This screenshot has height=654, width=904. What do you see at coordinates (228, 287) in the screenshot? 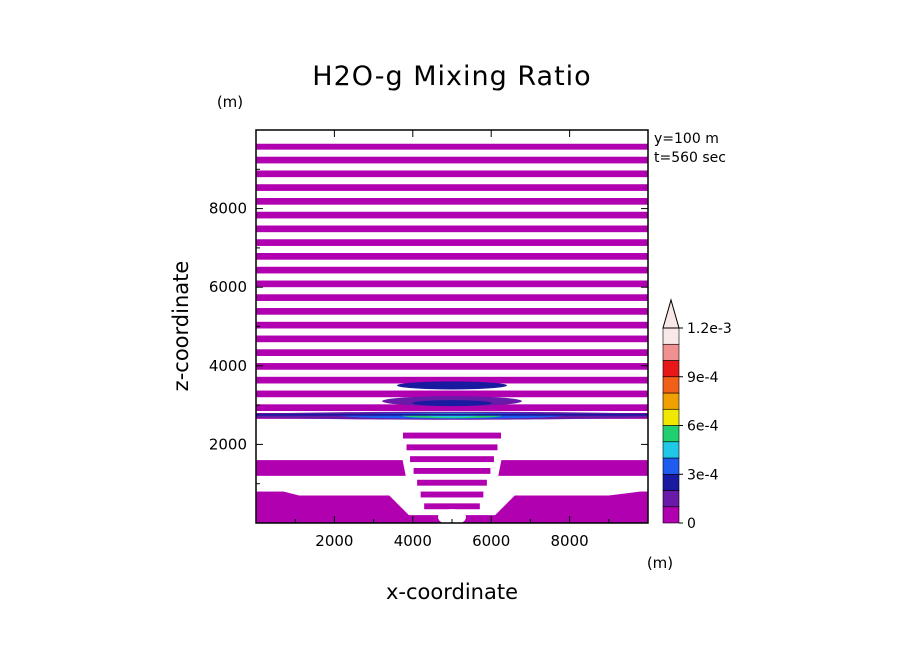
I see `y-tick-label: 6000` at bounding box center [228, 287].